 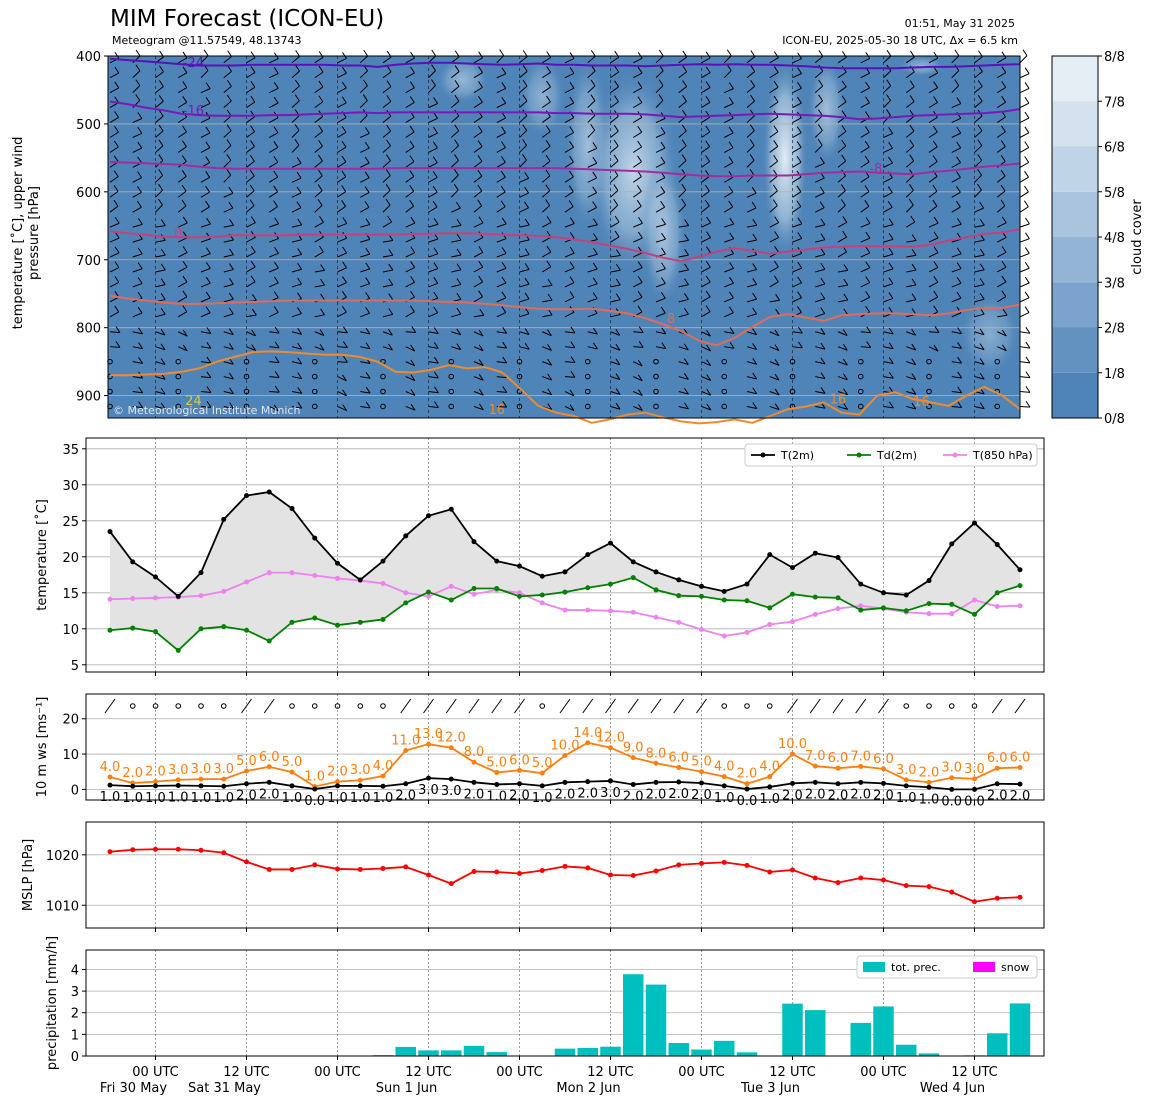 I want to click on isotherm-label: 16, so click(x=496, y=410).